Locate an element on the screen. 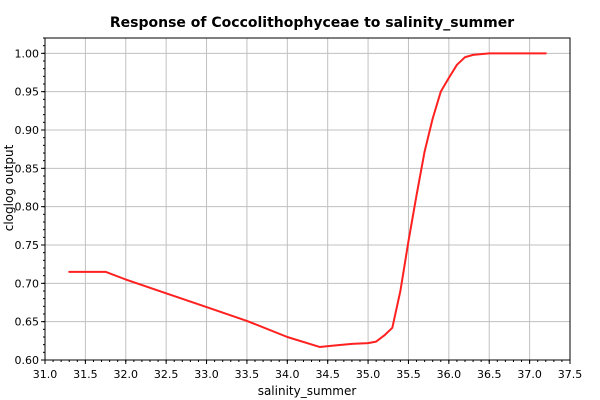 The width and height of the screenshot is (600, 400). x-tick-label: 37.5 is located at coordinates (570, 374).